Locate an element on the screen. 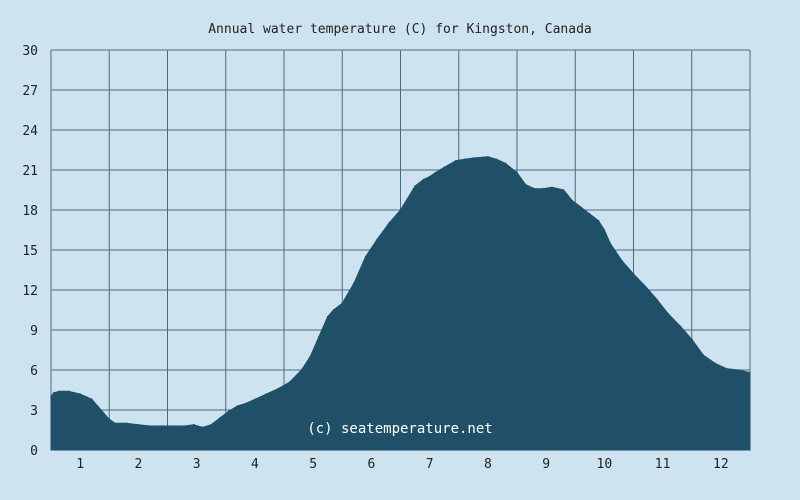  y-axis-ticks: 0 3 6 9 12 15 18 21 24 27 30 is located at coordinates (30, 251).